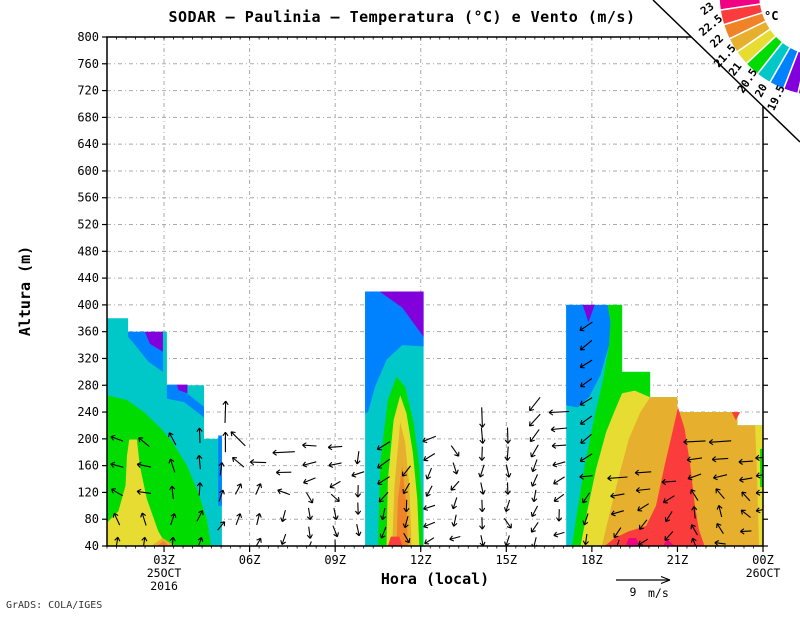 This screenshot has width=800, height=618. I want to click on contour-region->23, so click(669, 542).